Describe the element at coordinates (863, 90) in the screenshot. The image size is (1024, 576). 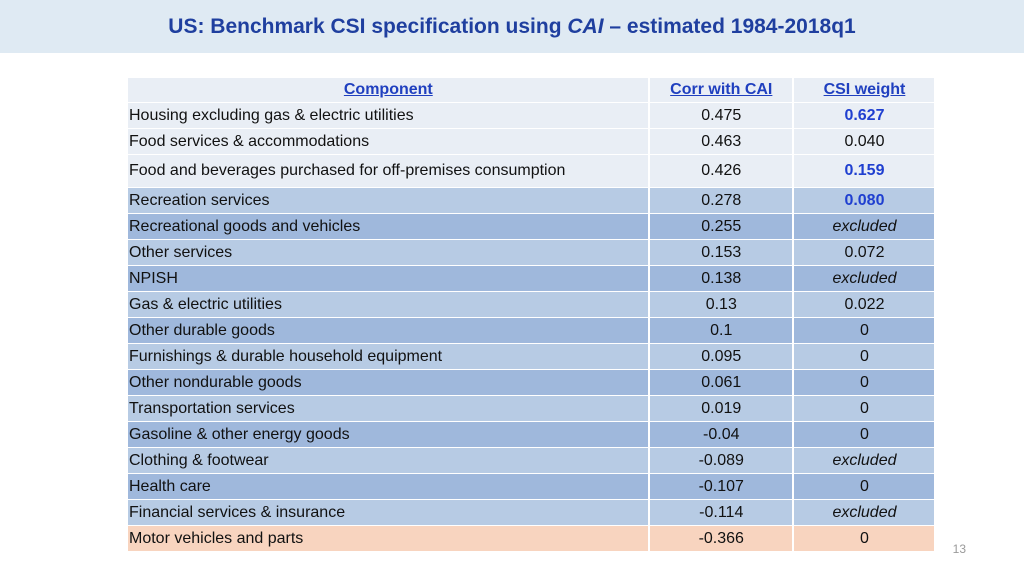
I see `header-csi-weight: CSI weight` at that location.